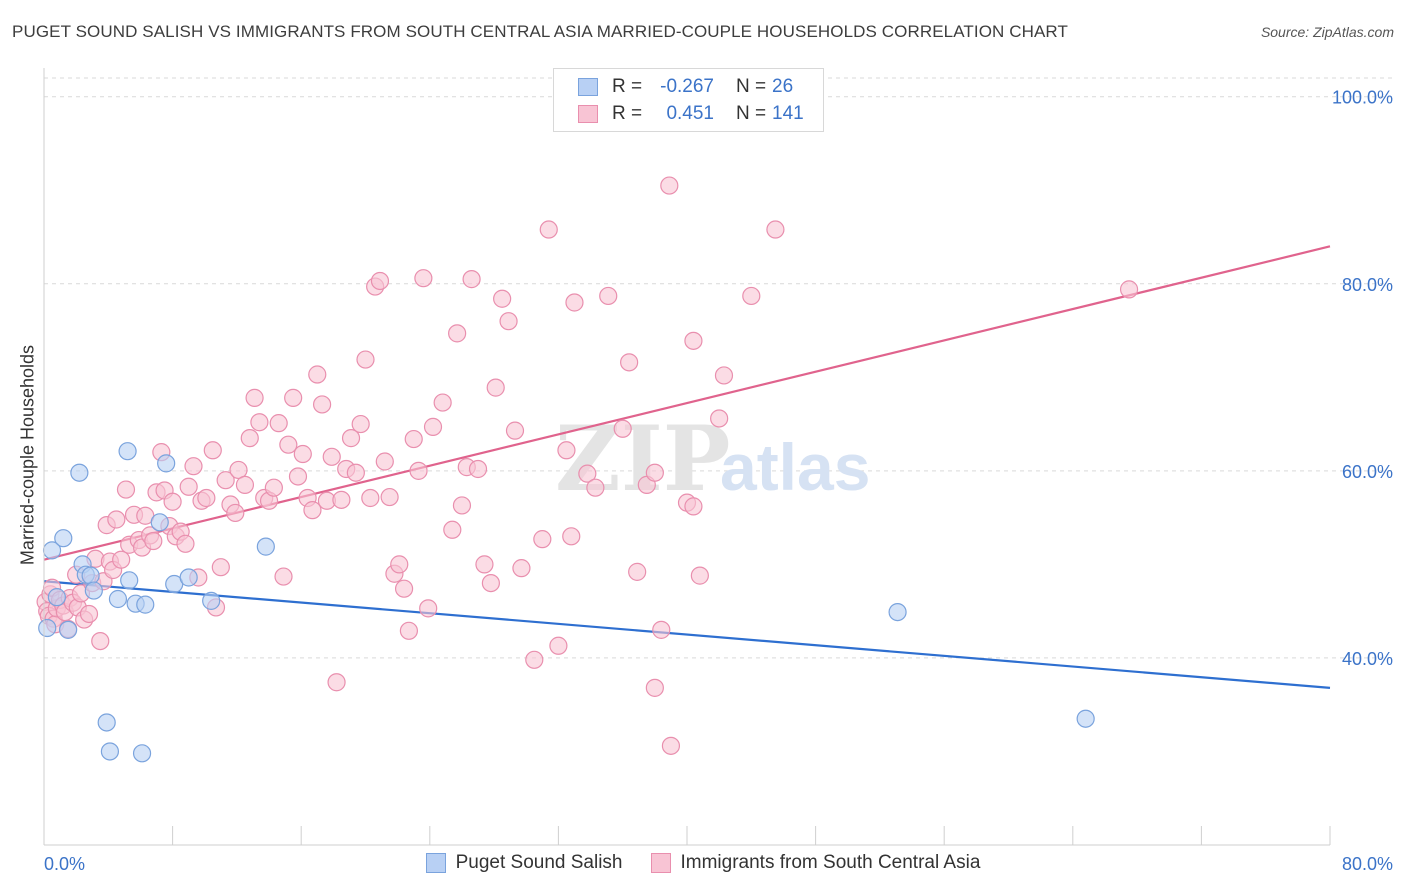 This screenshot has width=1406, height=892. Describe the element at coordinates (627, 86) in the screenshot. I see `stats-r-label: R =` at that location.